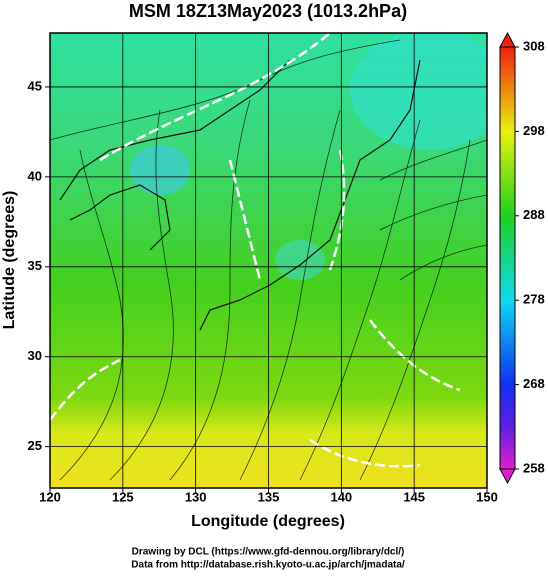  Describe the element at coordinates (507, 39) in the screenshot. I see `colorbar-extend-top` at that location.